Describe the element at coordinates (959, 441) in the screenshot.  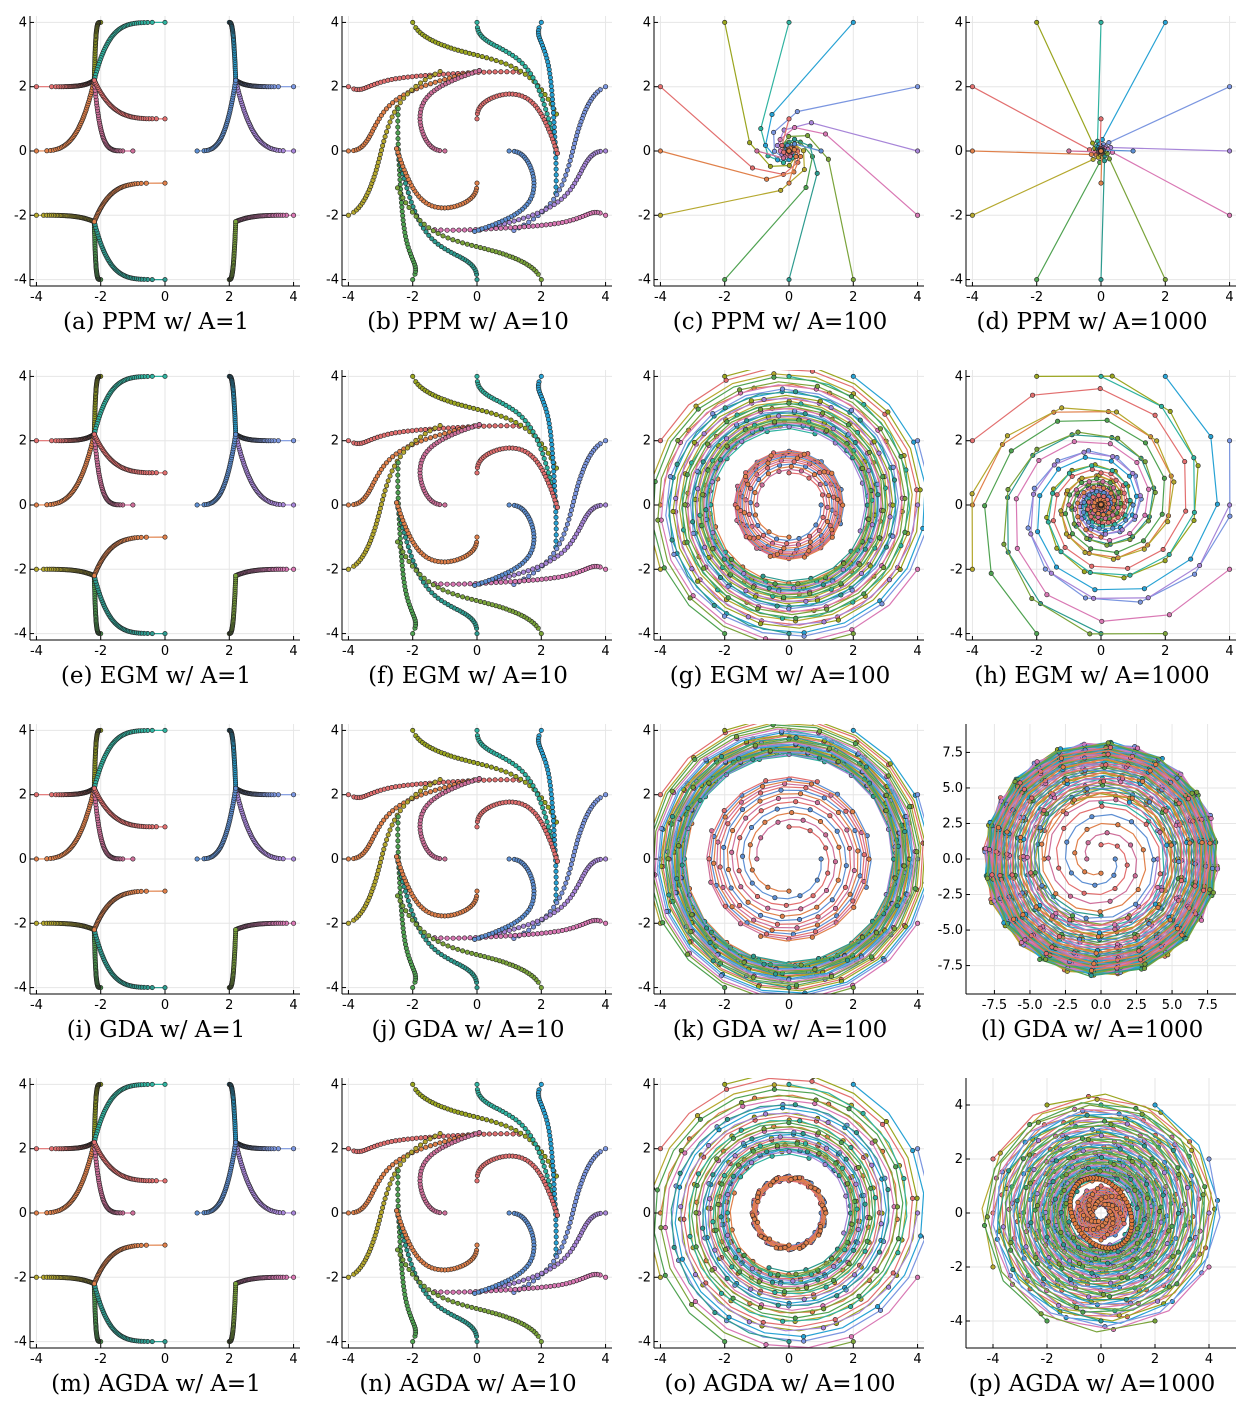
I see `y-tick-label: 2` at that location.